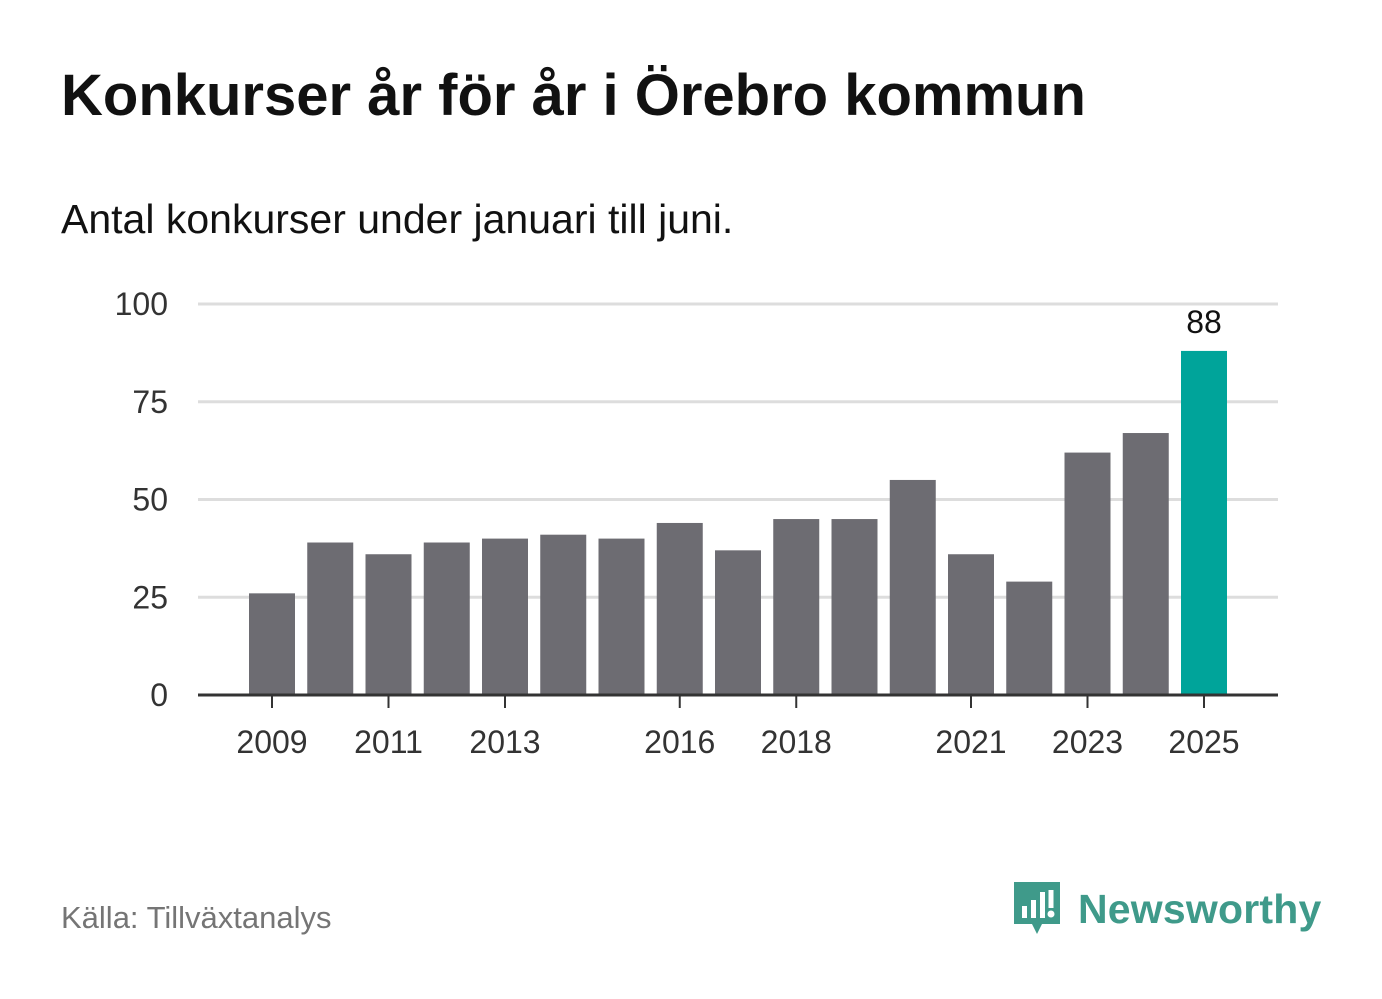  What do you see at coordinates (446, 618) in the screenshot?
I see `bar-2012` at bounding box center [446, 618].